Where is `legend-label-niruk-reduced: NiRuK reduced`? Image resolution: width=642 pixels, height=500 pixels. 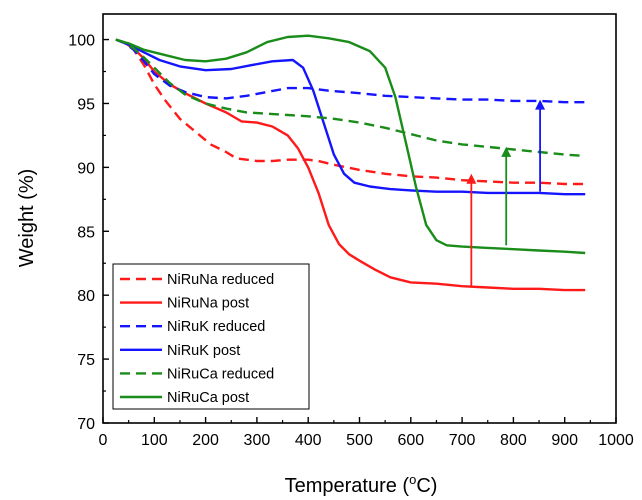 legend-label-niruk-reduced: NiRuK reduced is located at coordinates (216, 327).